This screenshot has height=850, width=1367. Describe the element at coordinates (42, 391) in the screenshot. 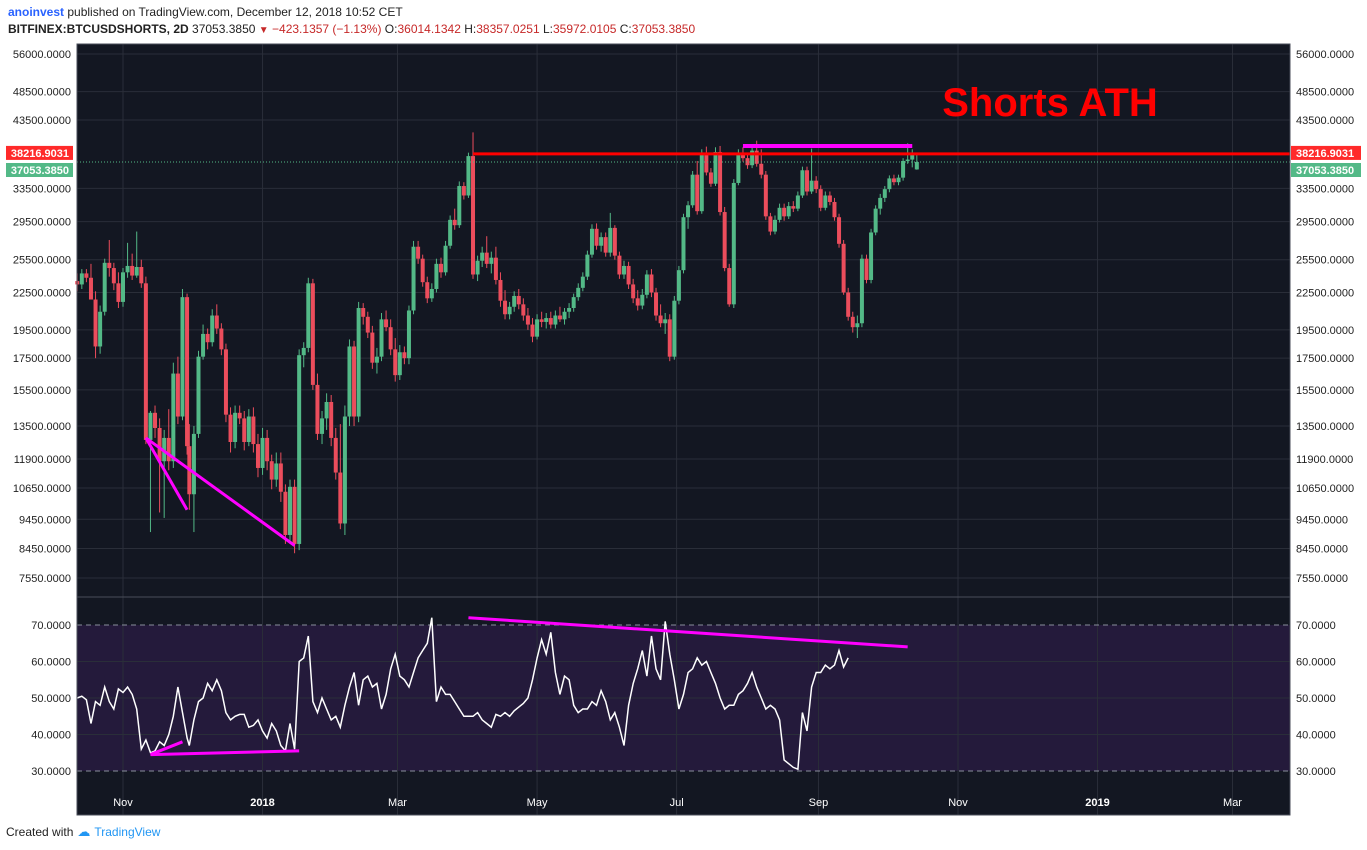

I see `price-tick-left: 15500.0000` at that location.